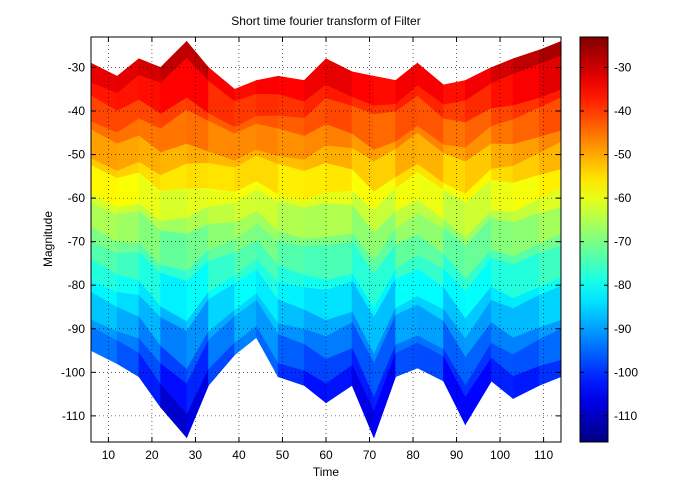 This screenshot has height=498, width=697. Describe the element at coordinates (77, 242) in the screenshot. I see `y-tick-label: -70` at that location.